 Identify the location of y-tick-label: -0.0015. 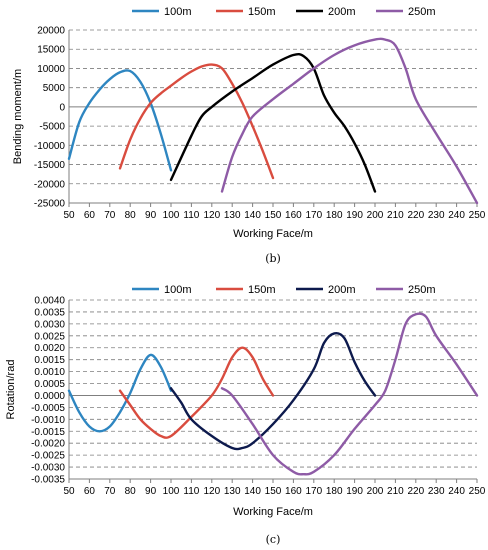
(48, 432).